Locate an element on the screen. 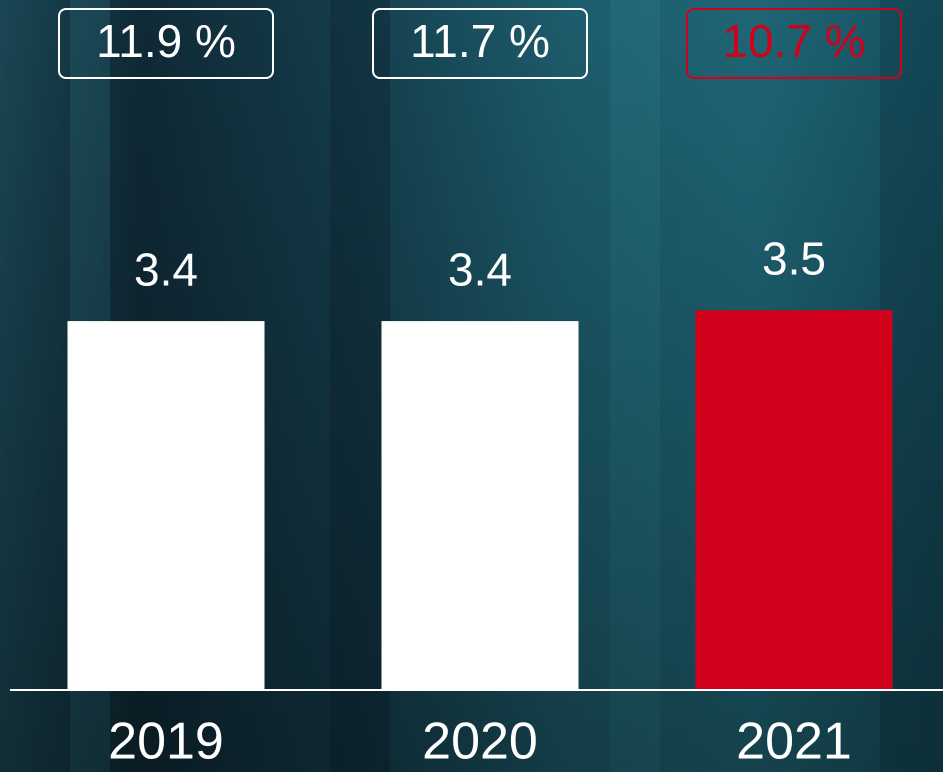  value-label: 3.5 is located at coordinates (794, 258).